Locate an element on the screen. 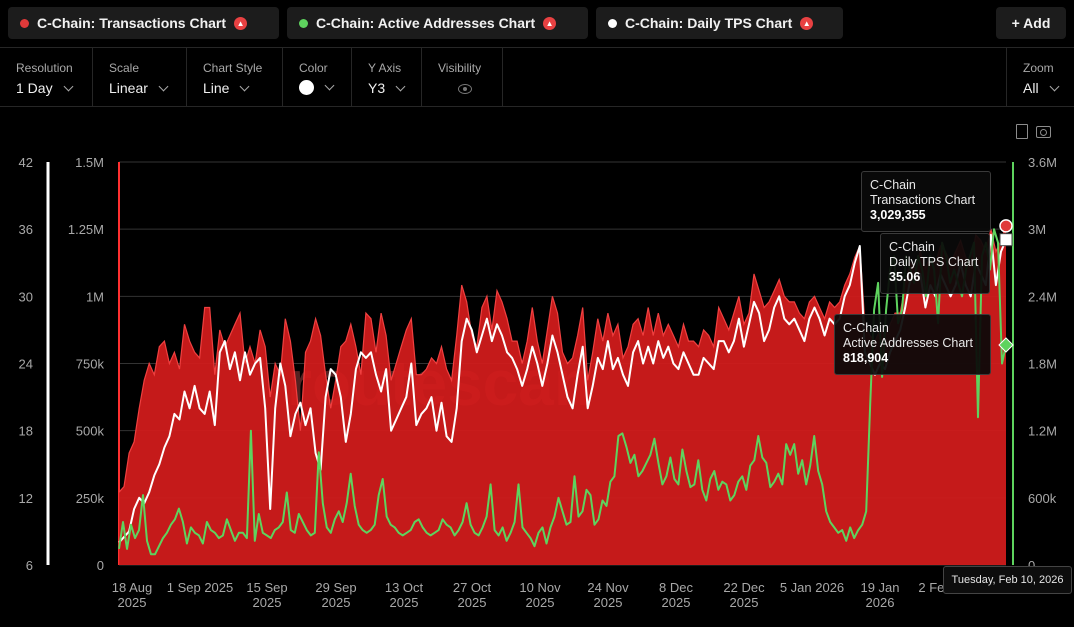 The height and width of the screenshot is (627, 1074). hover-marker-transactions is located at coordinates (1006, 226).